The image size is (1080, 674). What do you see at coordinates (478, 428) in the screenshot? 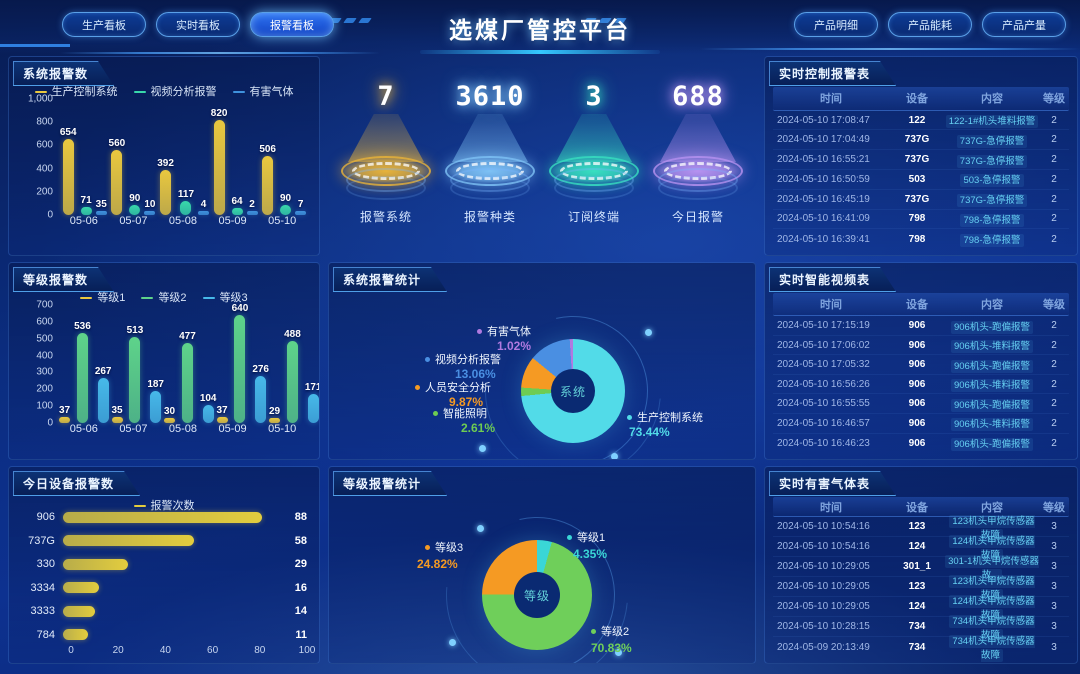
I see `slice-percentage: 2.61%` at bounding box center [478, 428].